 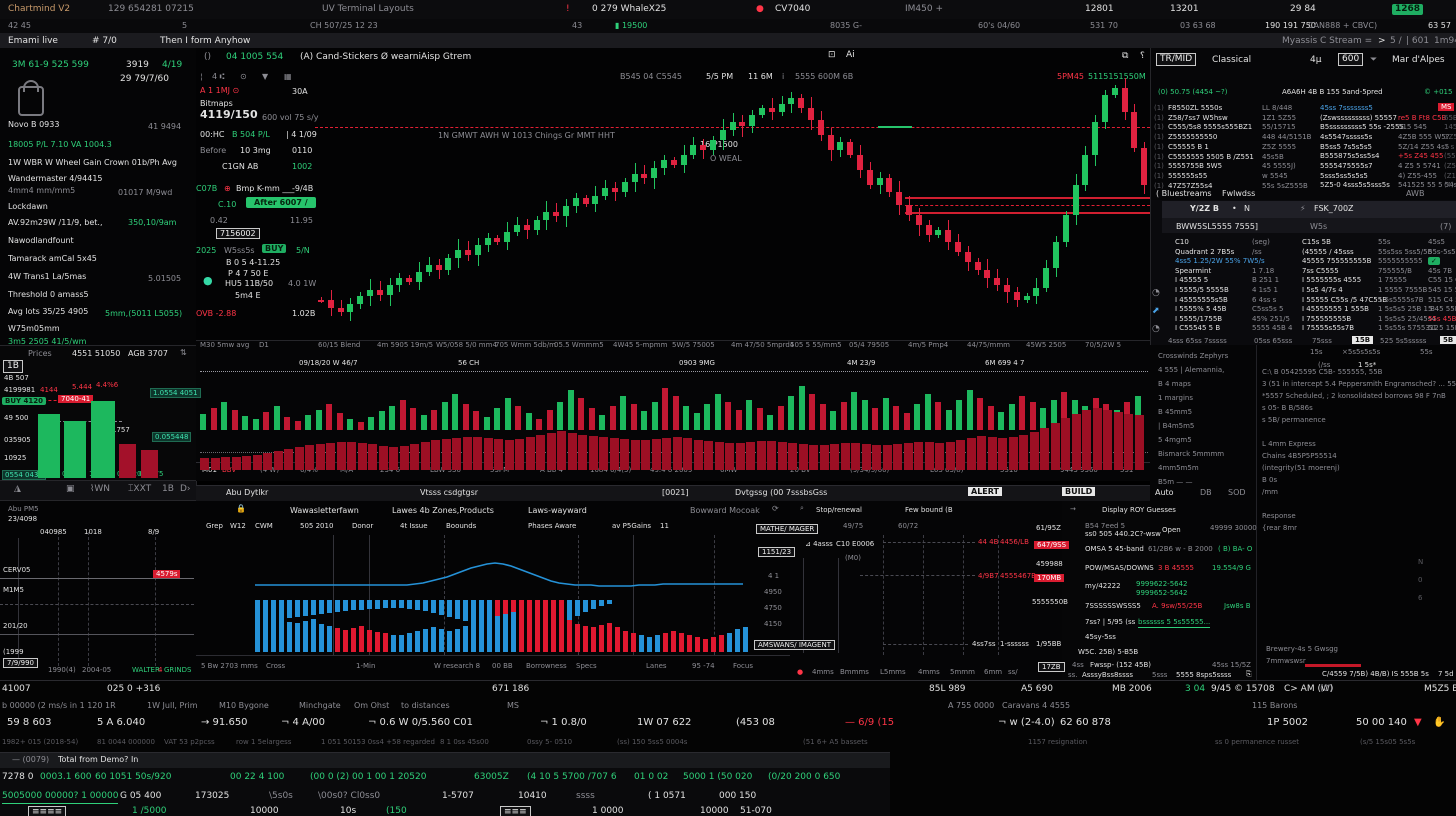 What do you see at coordinates (1356, 512) in the screenshot?
I see `far-right-panel` at bounding box center [1356, 512].